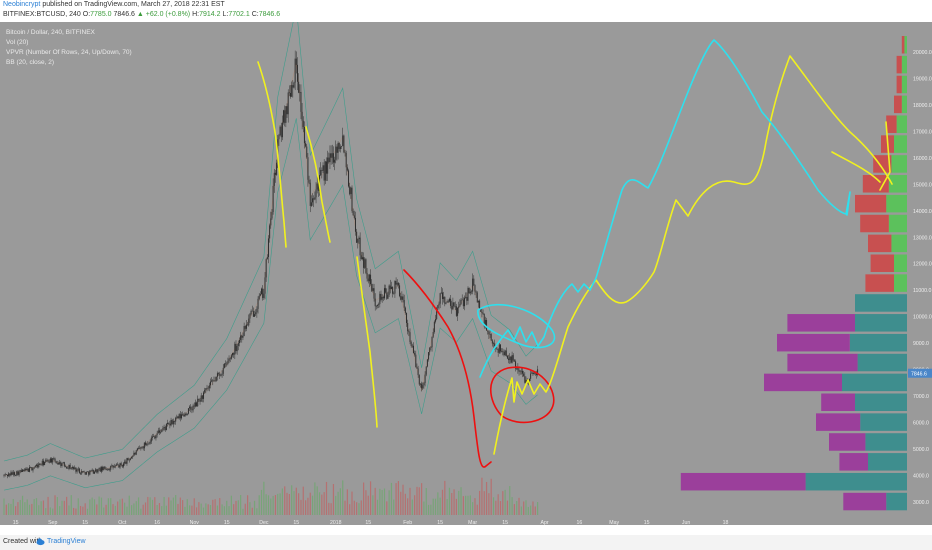 The image size is (932, 550). I want to click on legend-bb: BB (20, close, 2), so click(30, 62).